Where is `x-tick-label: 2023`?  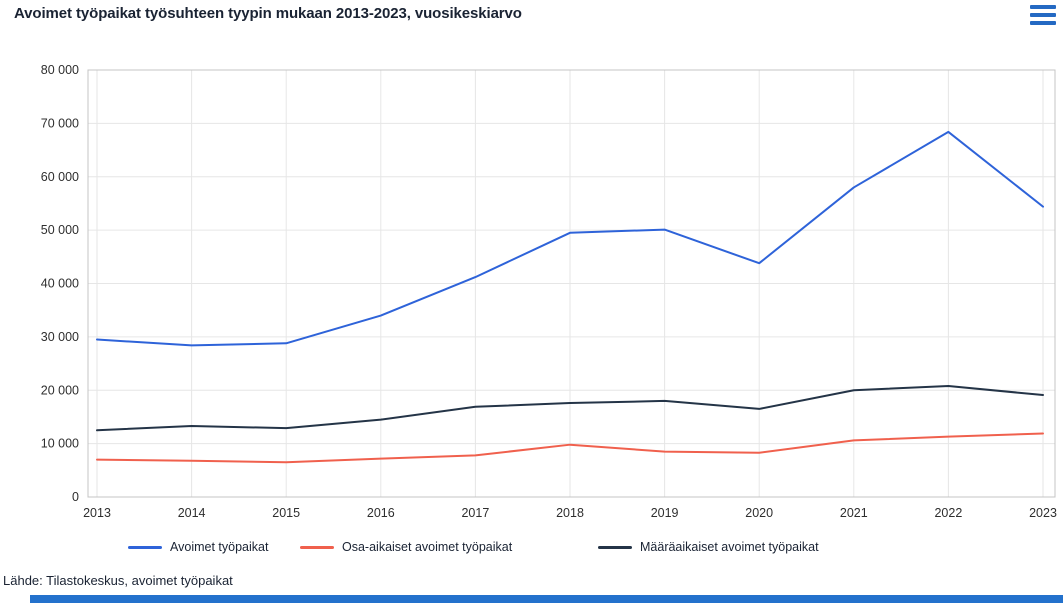
x-tick-label: 2023 is located at coordinates (1043, 513).